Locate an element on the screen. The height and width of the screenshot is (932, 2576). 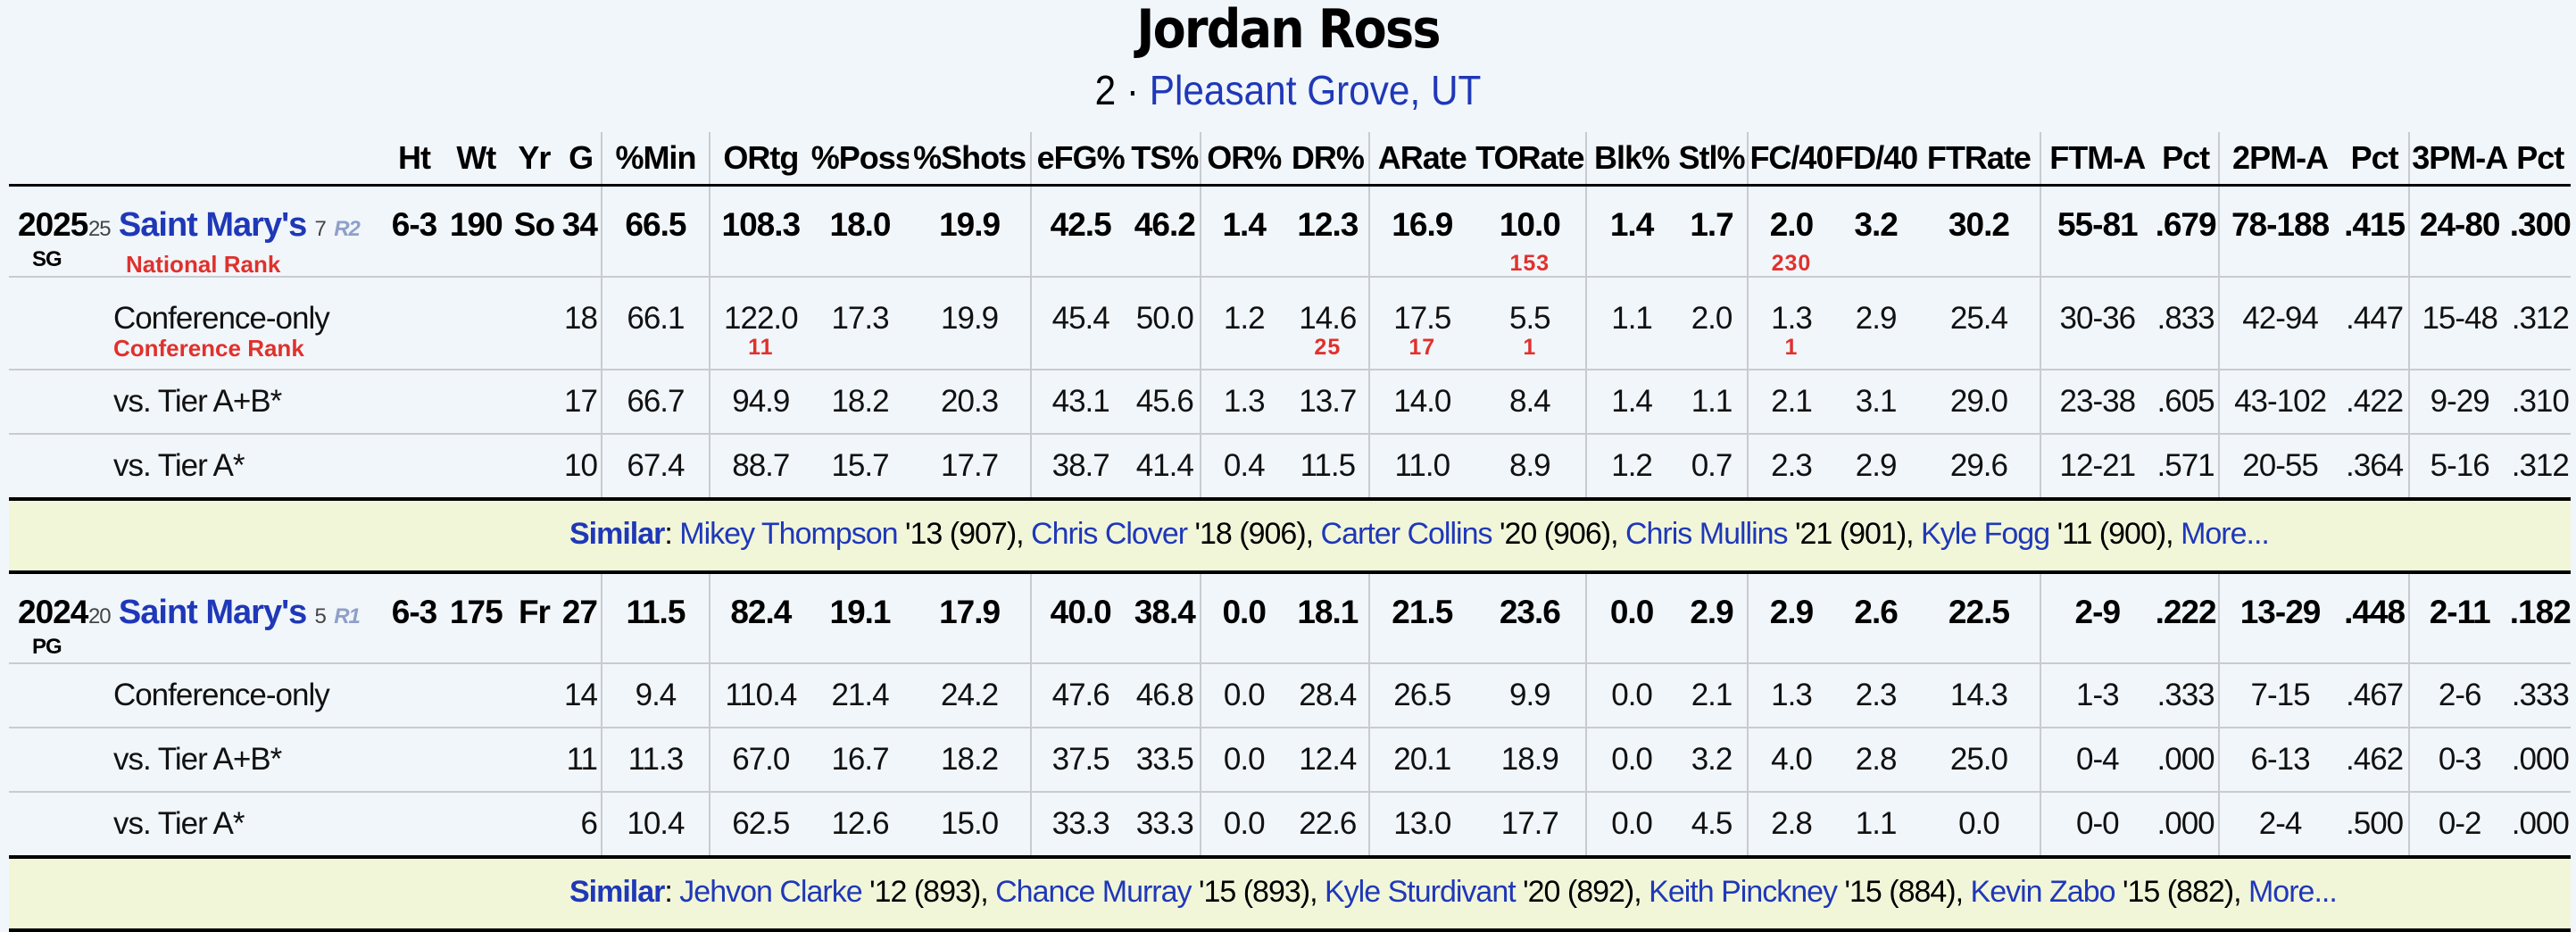
season-year-cell: 2024 PG is located at coordinates (49, 617).